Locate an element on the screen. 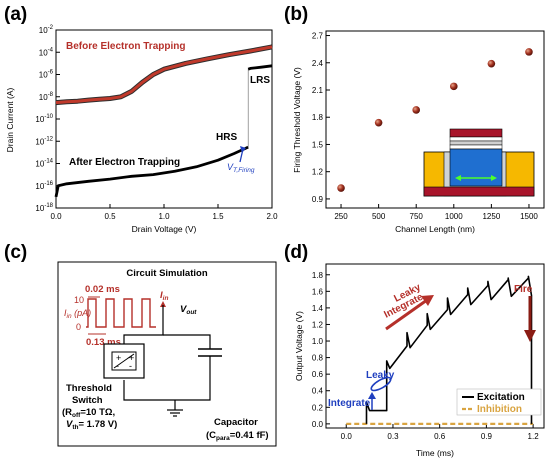 This screenshot has width=550, height=463. panel-a-x-tick-label: 1.0 is located at coordinates (164, 216).